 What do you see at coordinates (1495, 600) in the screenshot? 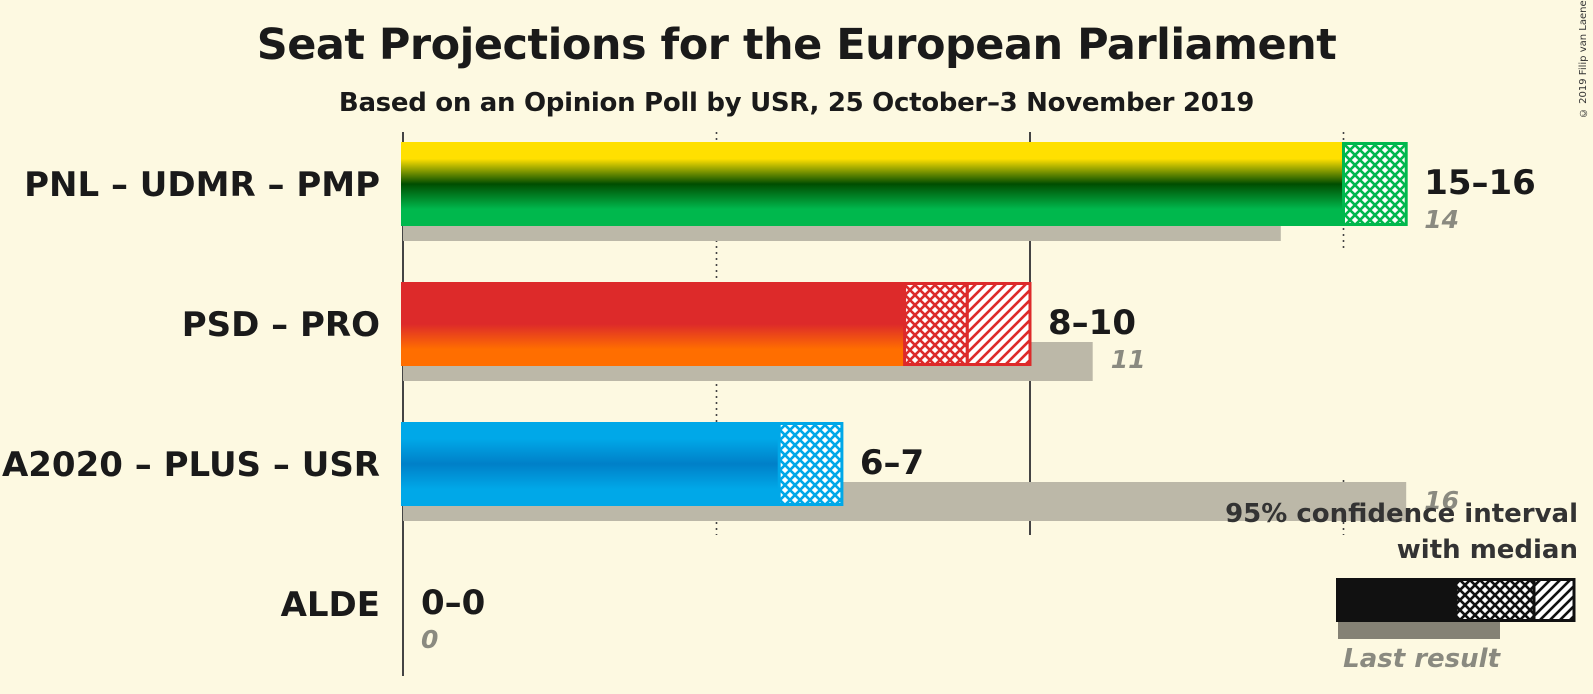
I see `legend-median-swatch` at bounding box center [1495, 600].